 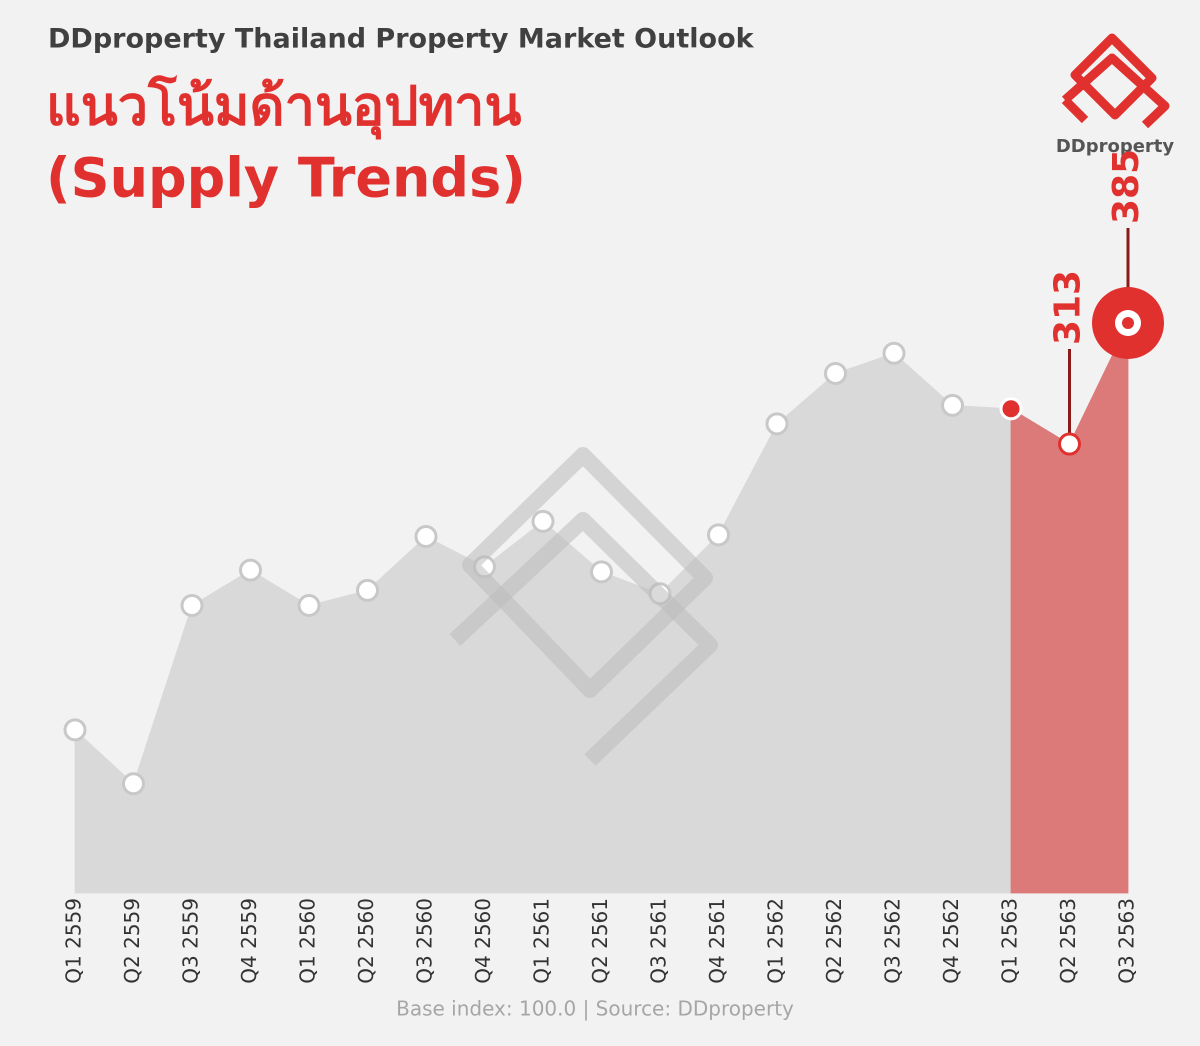 What do you see at coordinates (1068, 307) in the screenshot?
I see `value-label: 313` at bounding box center [1068, 307].